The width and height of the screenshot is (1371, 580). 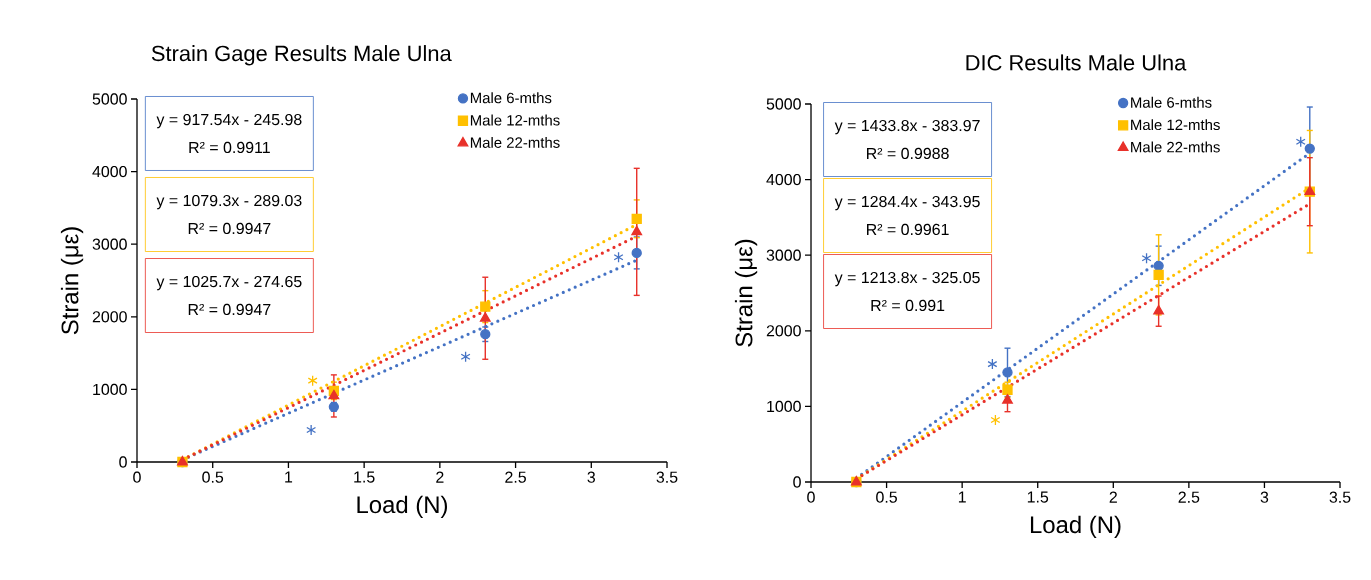 What do you see at coordinates (229, 202) in the screenshot?
I see `annotation: y = 1079.3x - 289.03` at bounding box center [229, 202].